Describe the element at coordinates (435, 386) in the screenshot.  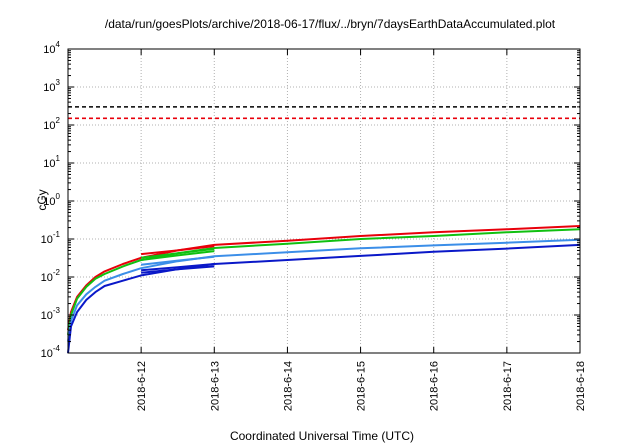
I see `x-tick-label: 2018-6-16` at that location.